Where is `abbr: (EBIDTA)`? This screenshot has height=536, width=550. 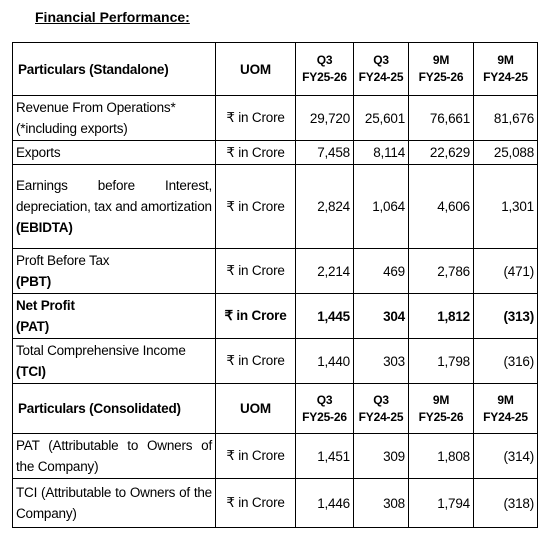 abbr: (EBIDTA) is located at coordinates (44, 227).